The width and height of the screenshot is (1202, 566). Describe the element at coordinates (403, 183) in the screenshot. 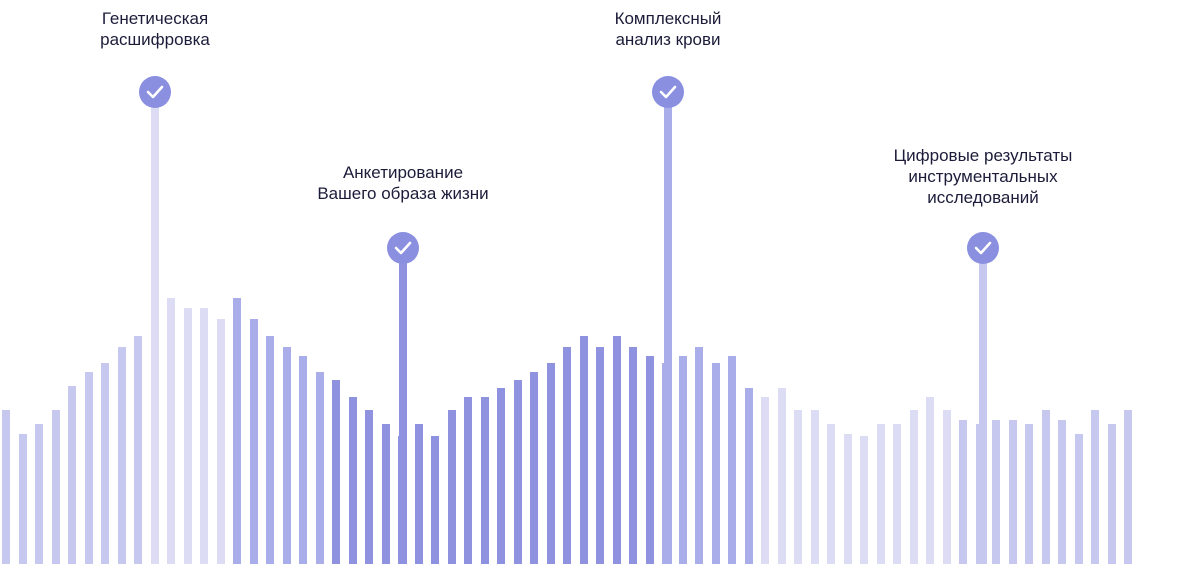

I see `milestone-label: Анкетирование Вашего образа жизни` at that location.